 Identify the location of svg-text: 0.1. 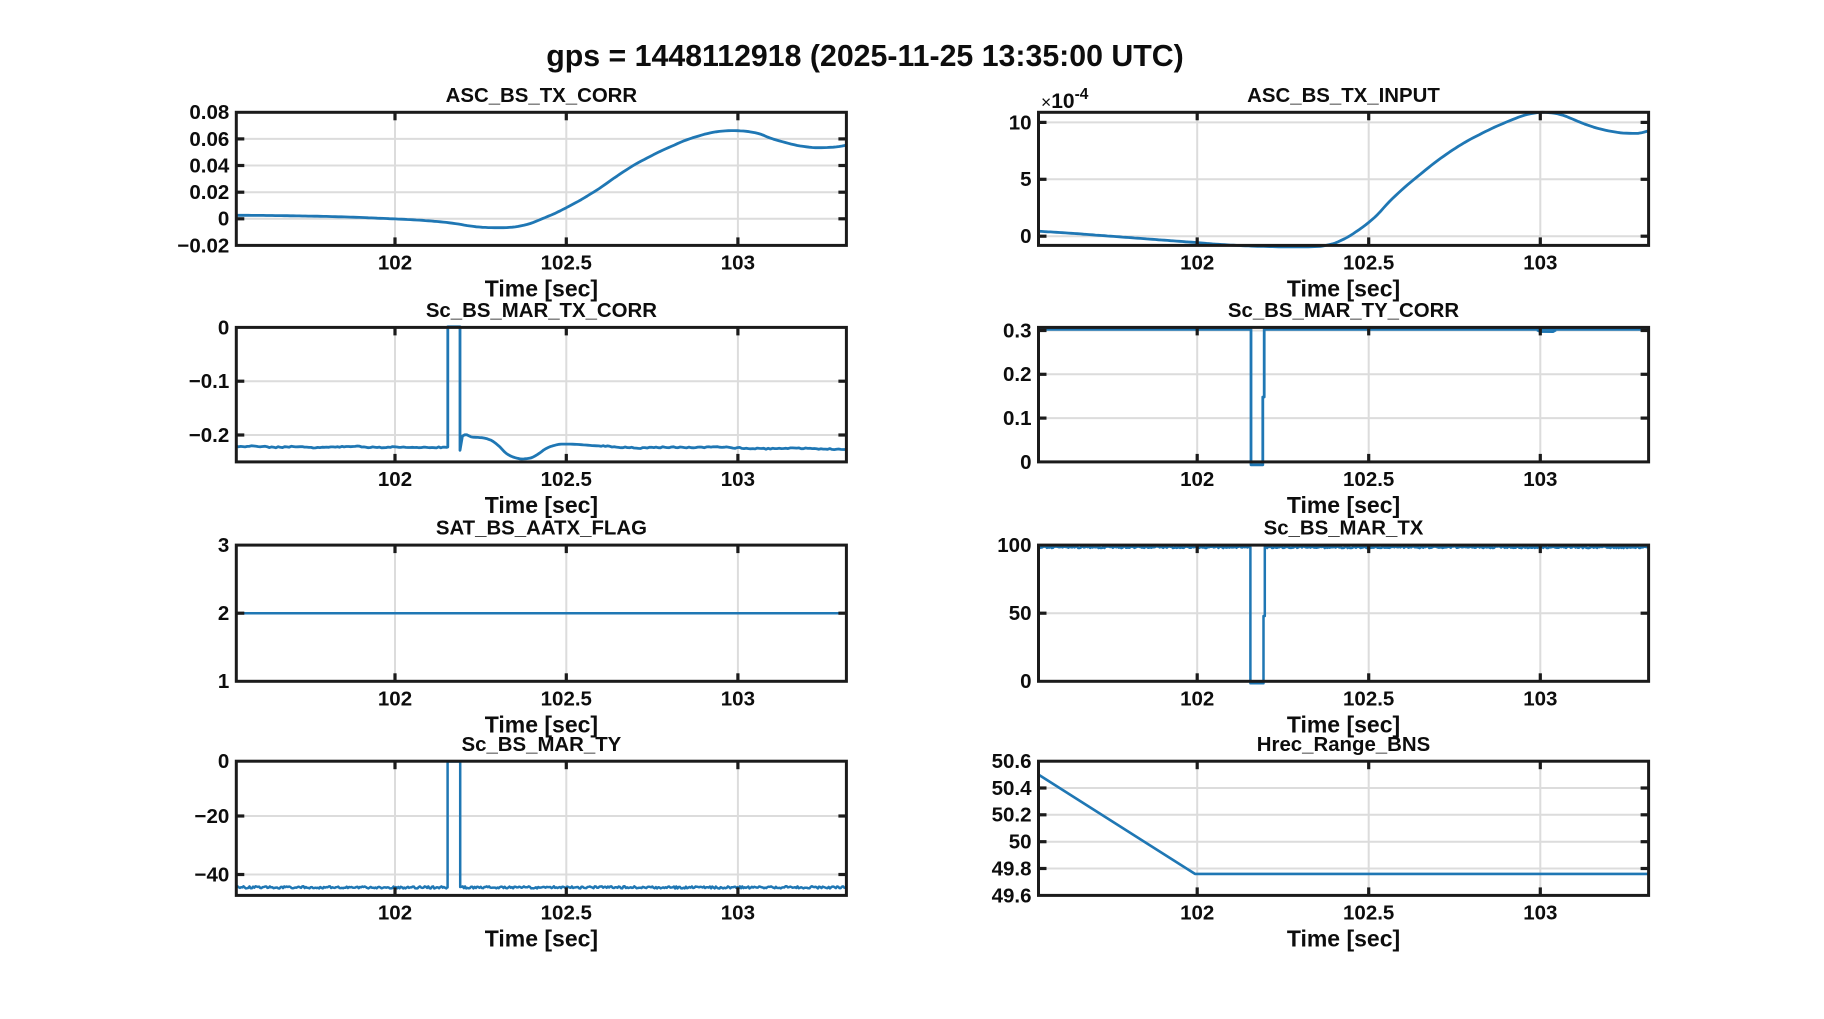
(1017, 418).